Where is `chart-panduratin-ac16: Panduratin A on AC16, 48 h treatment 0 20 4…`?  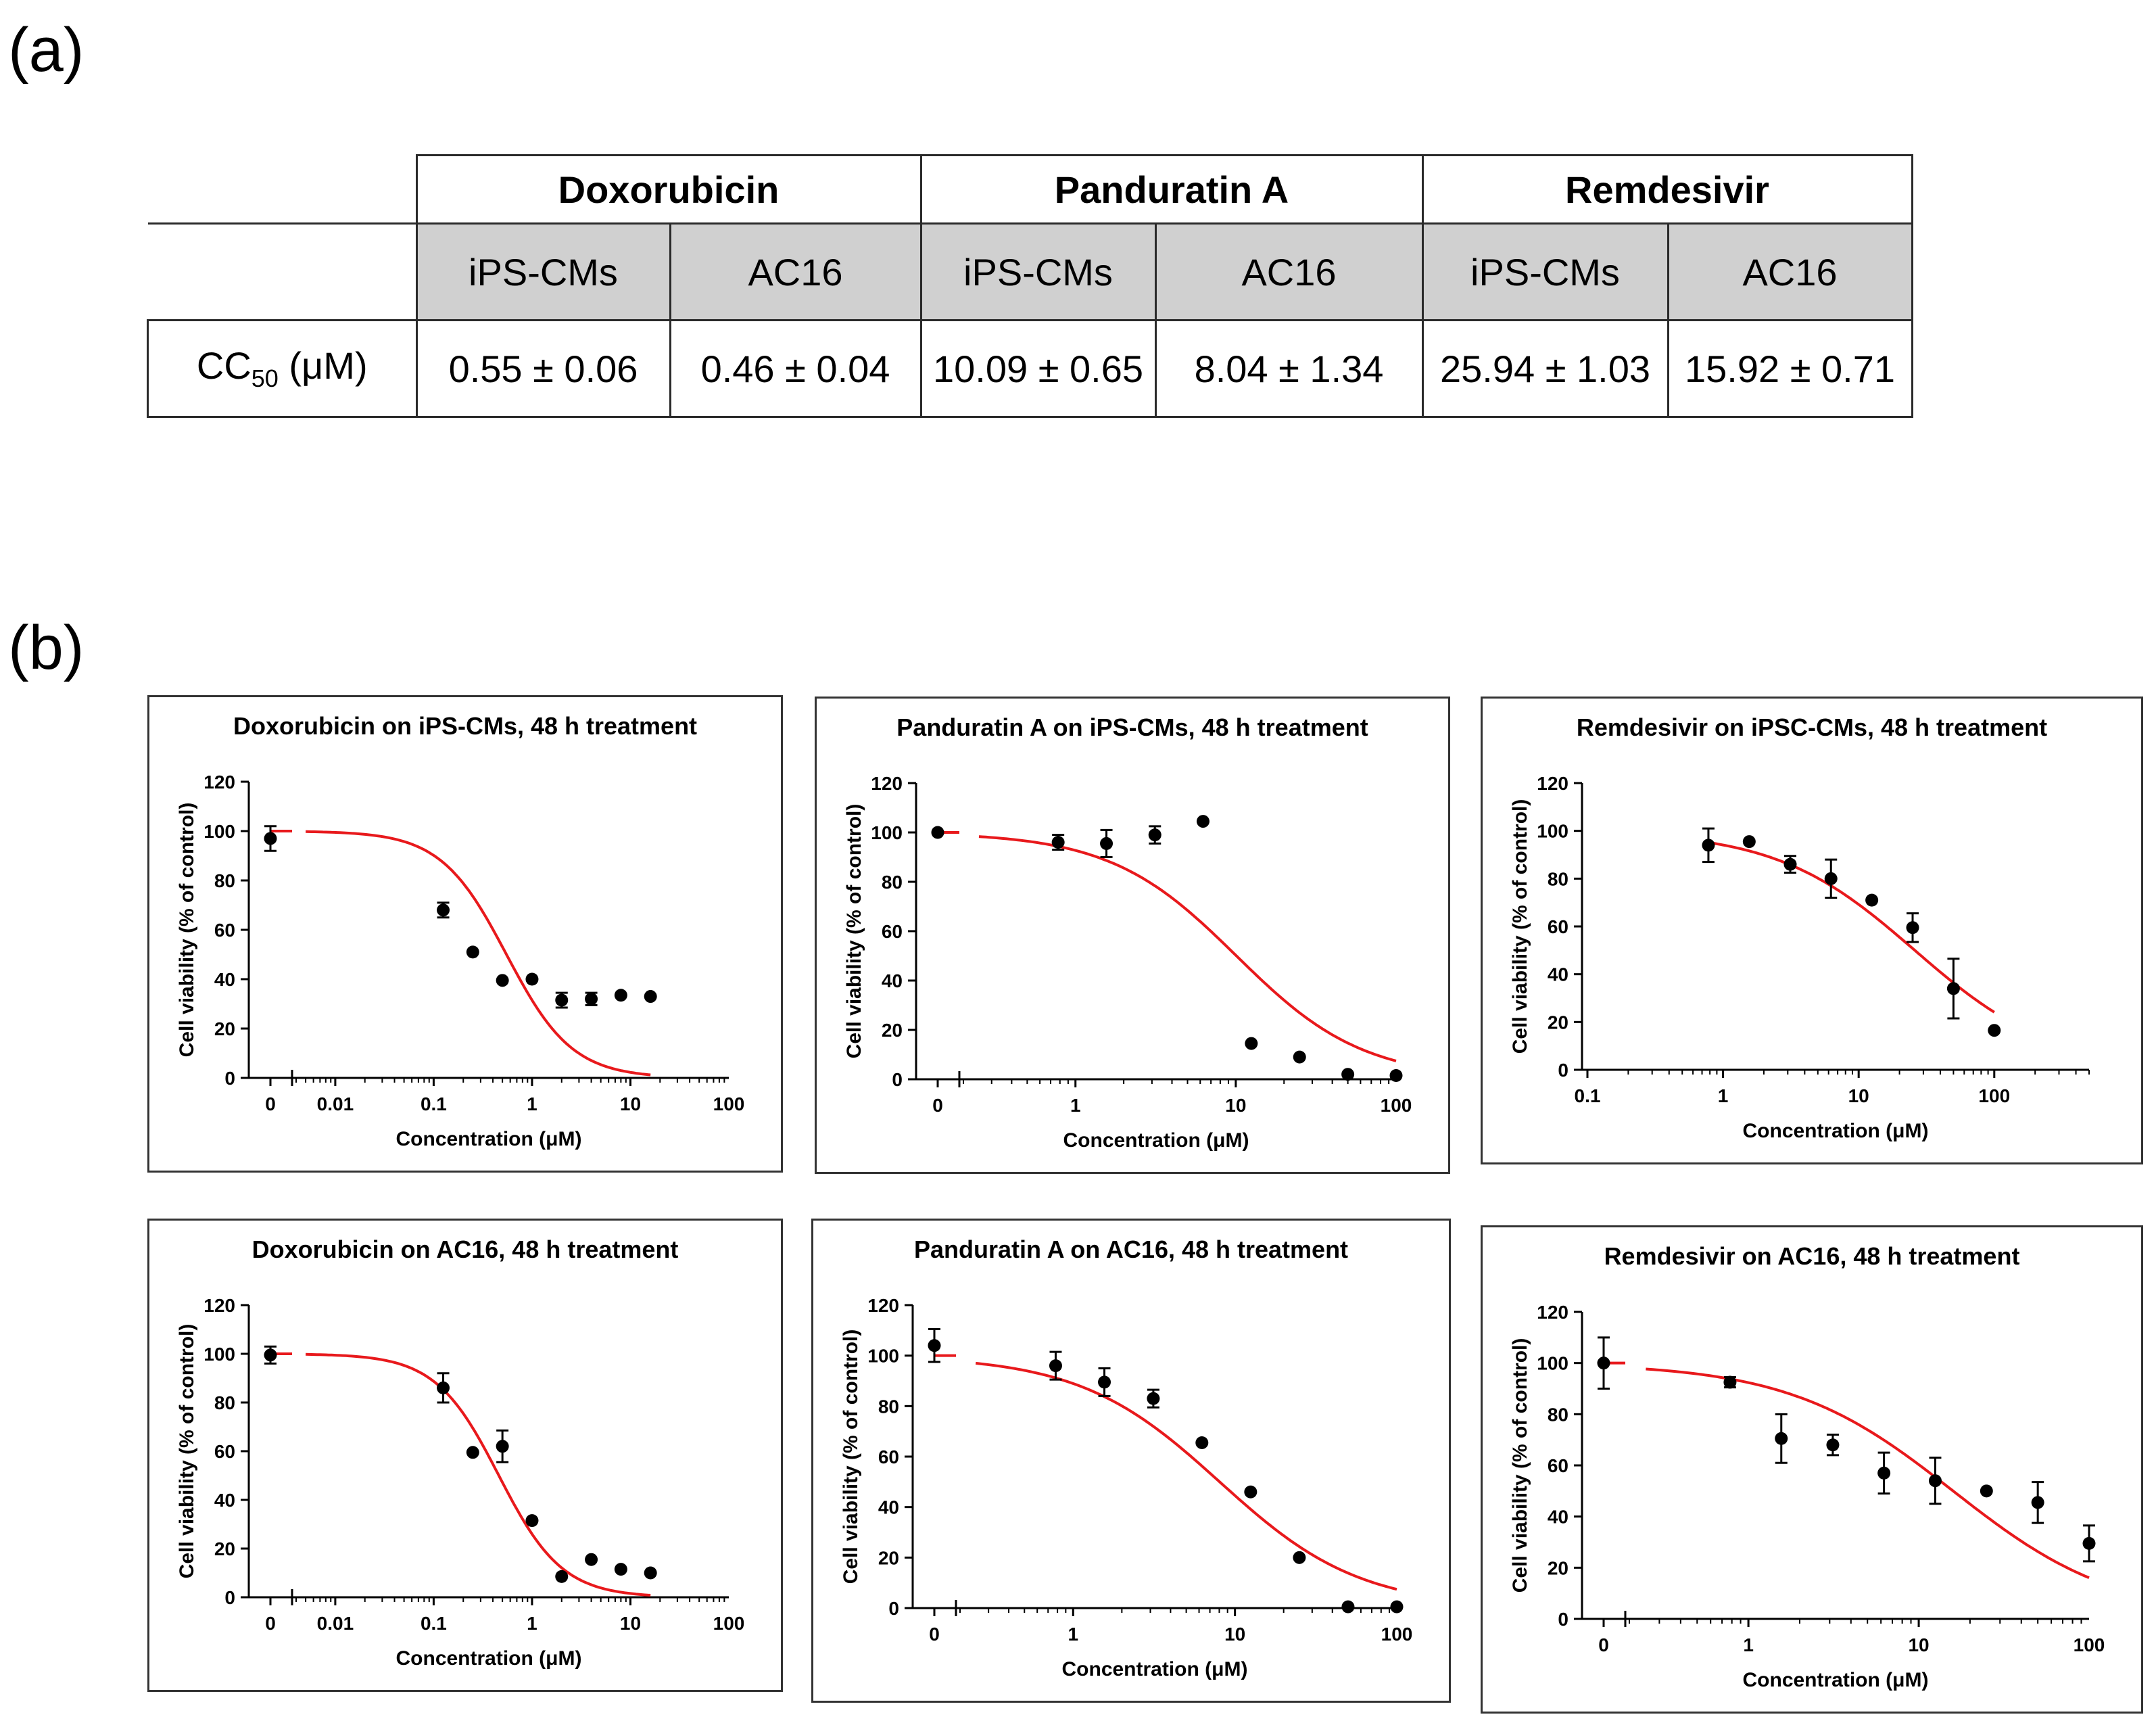
chart-panduratin-ac16: Panduratin A on AC16, 48 h treatment 0 20 4… is located at coordinates (1131, 1461).